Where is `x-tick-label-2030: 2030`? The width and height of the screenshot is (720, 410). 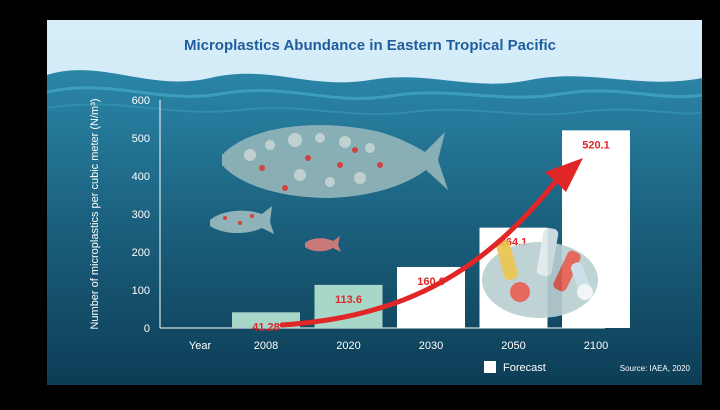
x-tick-label-2030: 2030 is located at coordinates (431, 346).